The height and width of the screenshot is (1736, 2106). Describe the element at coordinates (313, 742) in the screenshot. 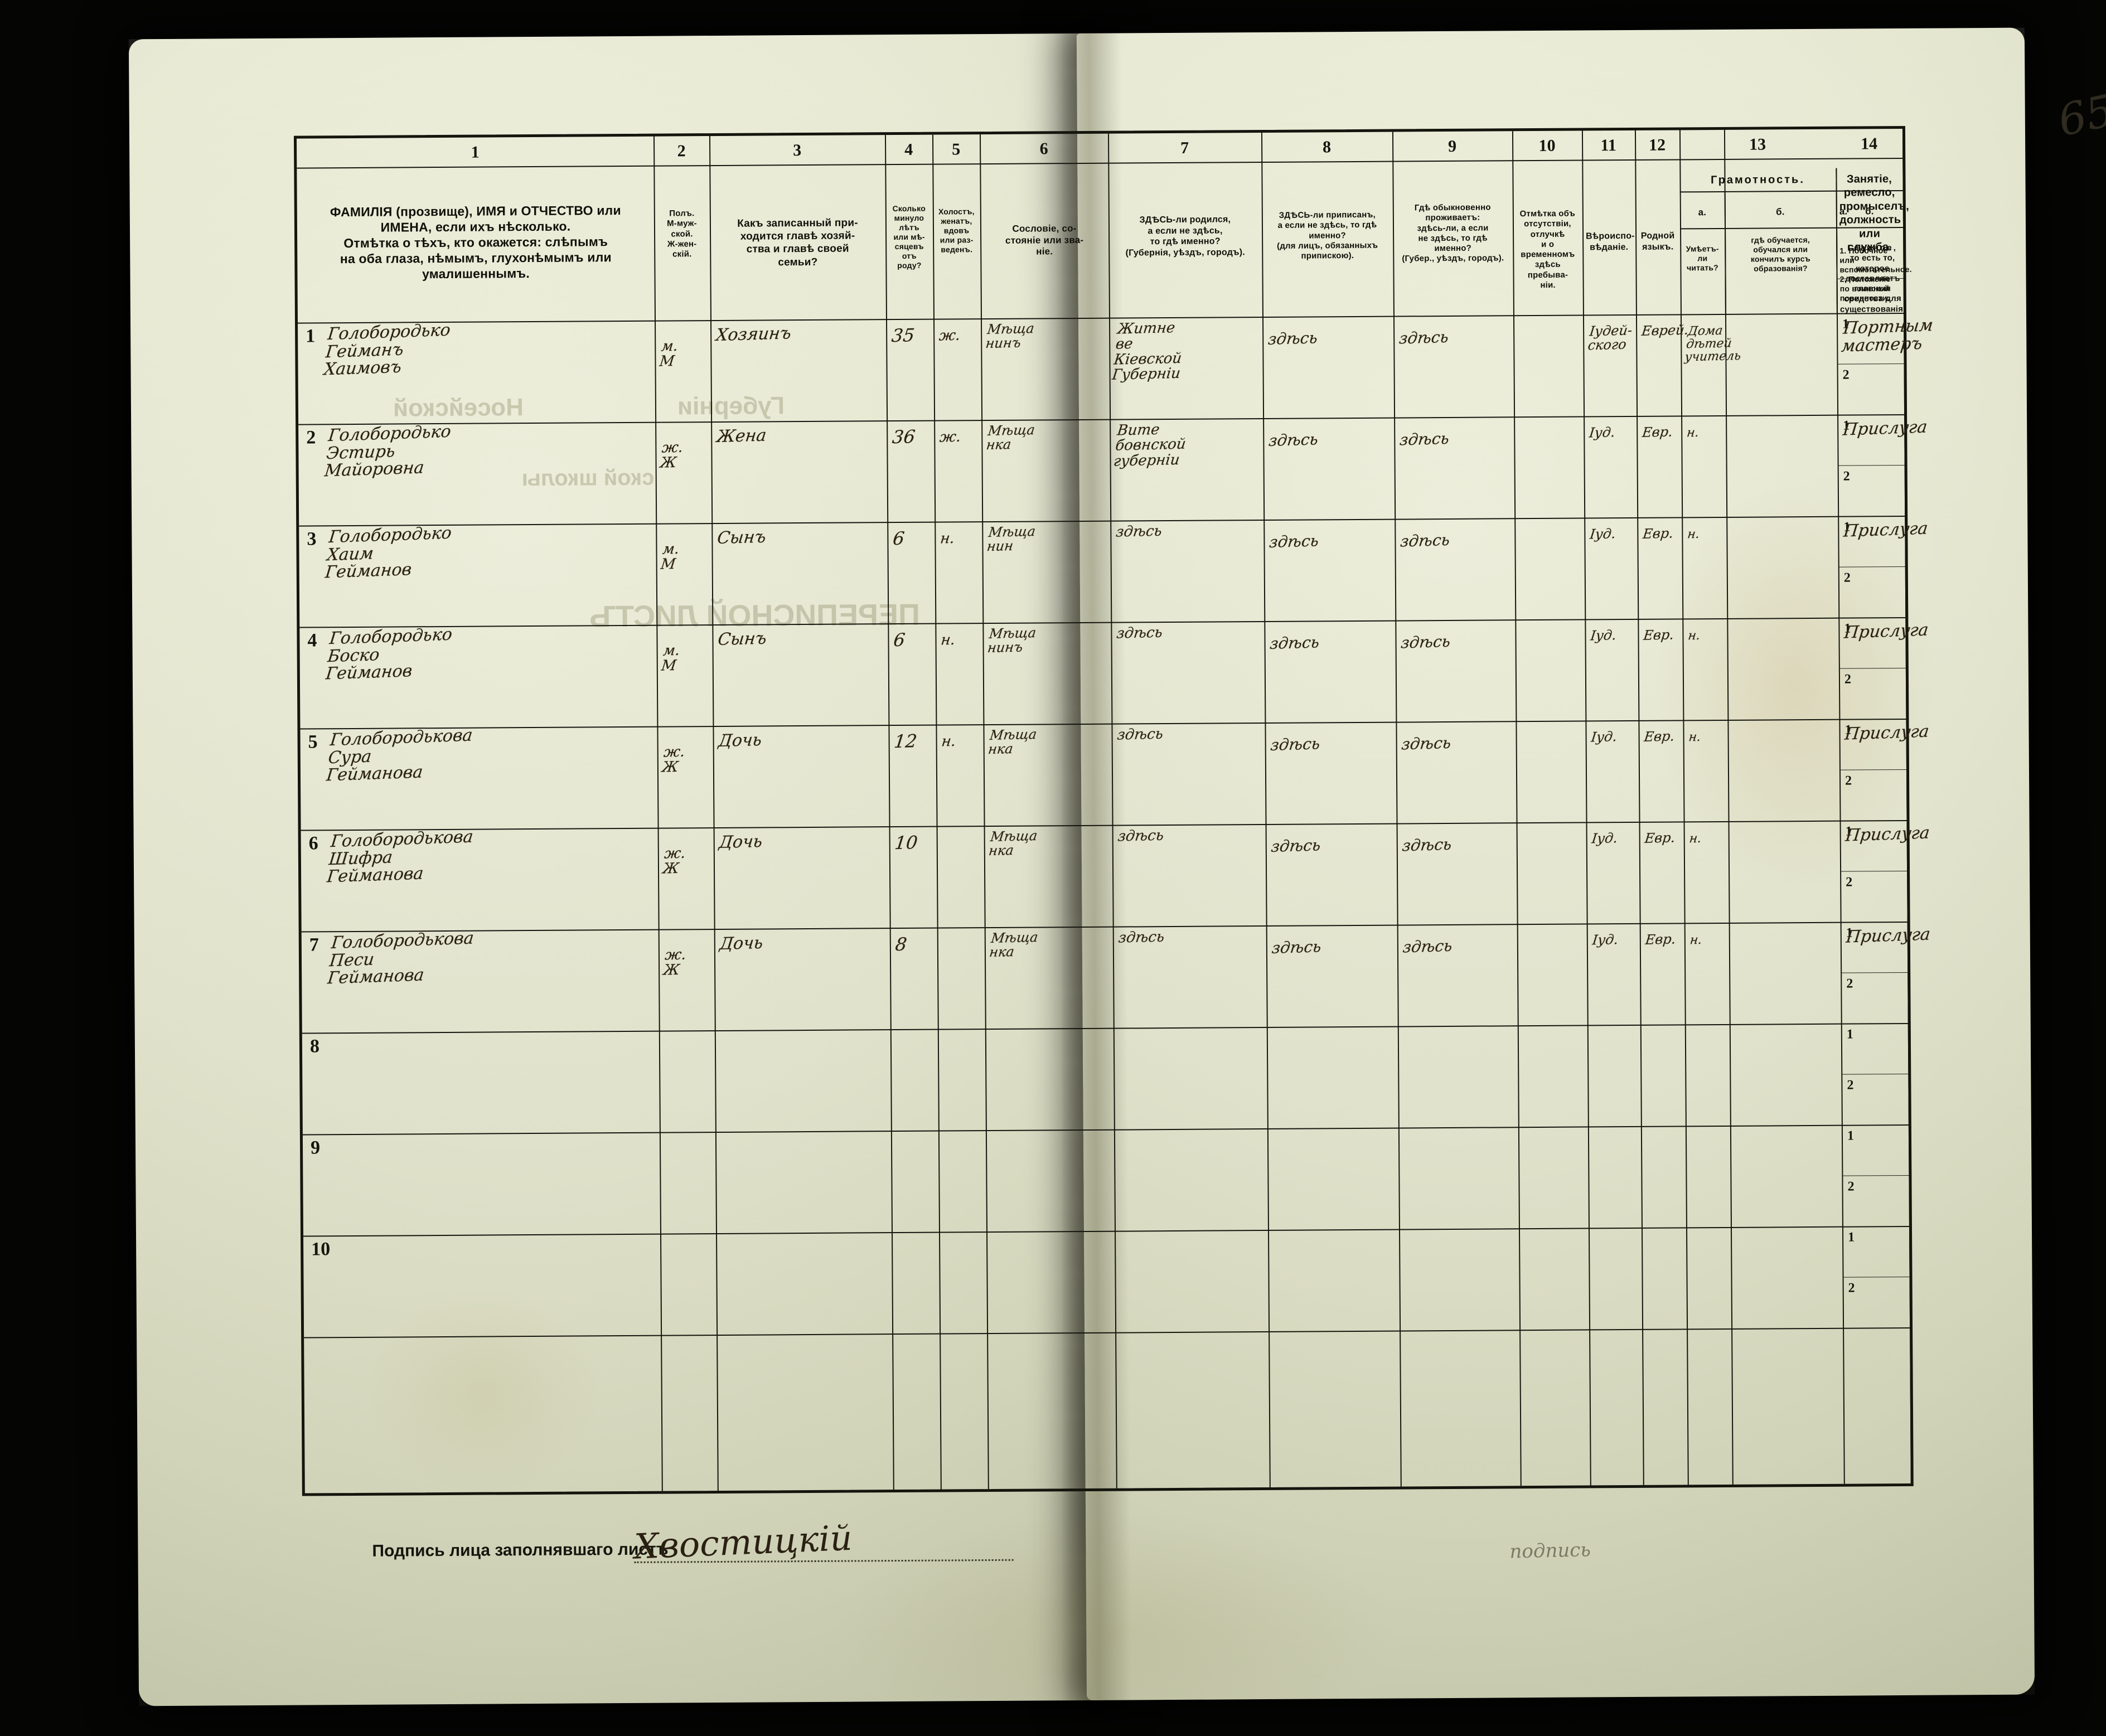

I see `row-number: 5` at that location.